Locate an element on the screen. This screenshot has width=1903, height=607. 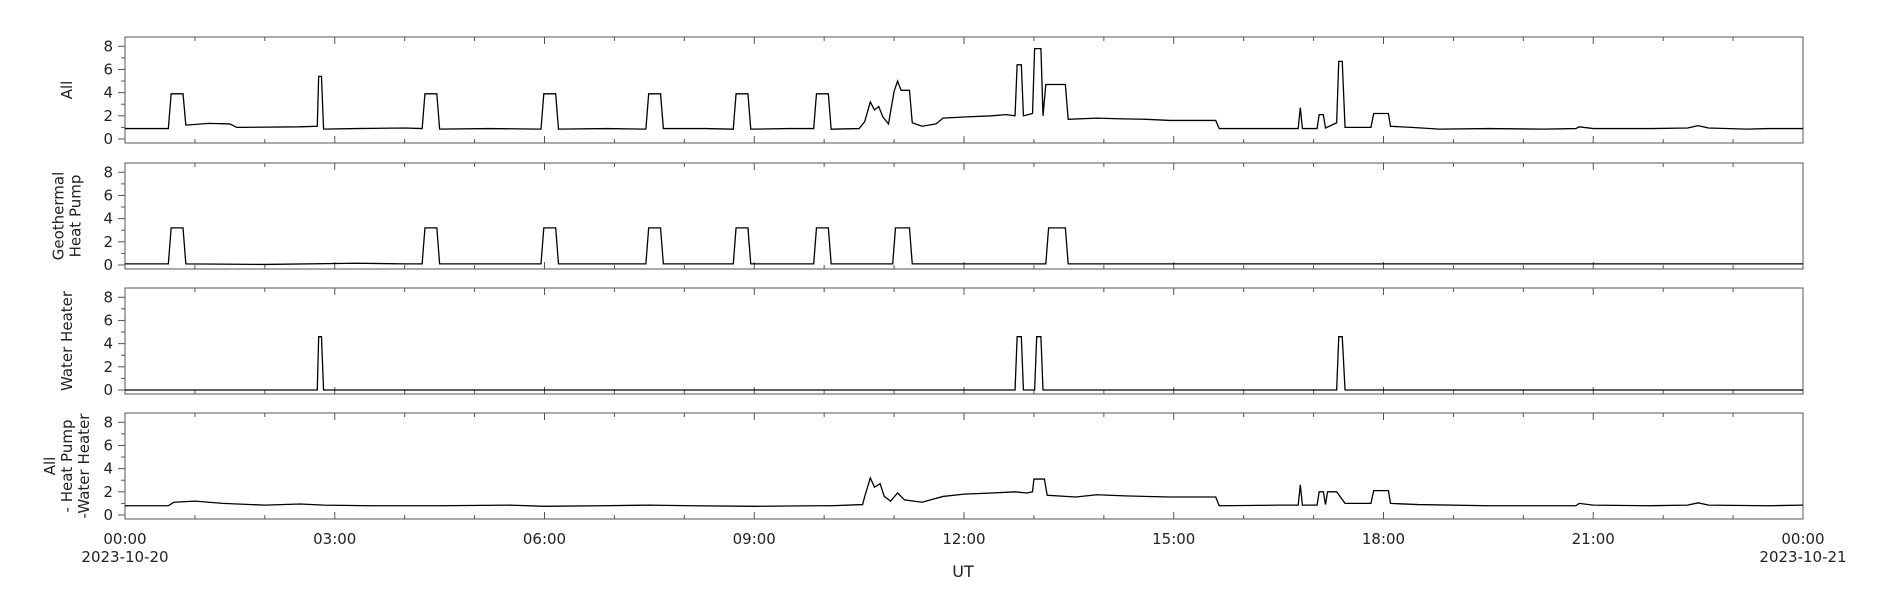
x-tick-label: 12:00 is located at coordinates (963, 539).